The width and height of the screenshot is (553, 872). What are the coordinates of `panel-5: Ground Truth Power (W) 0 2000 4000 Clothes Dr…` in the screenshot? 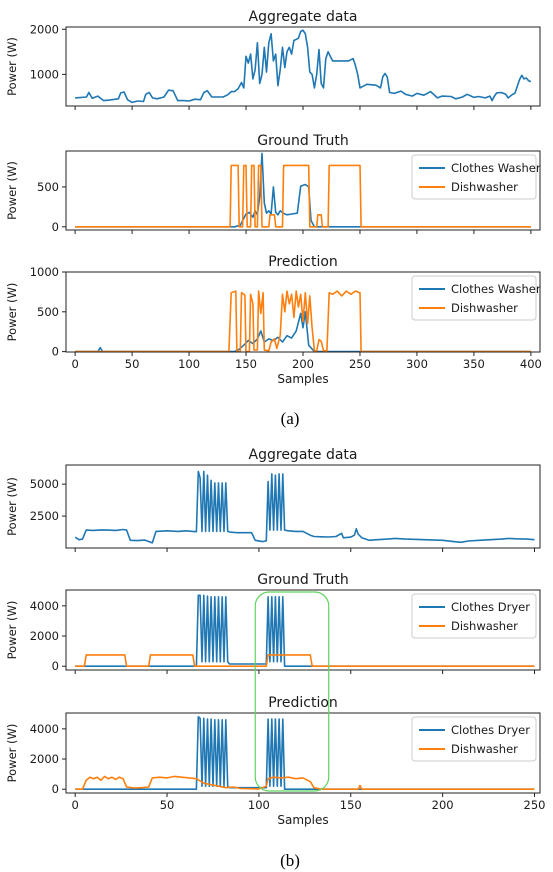 It's located at (273, 623).